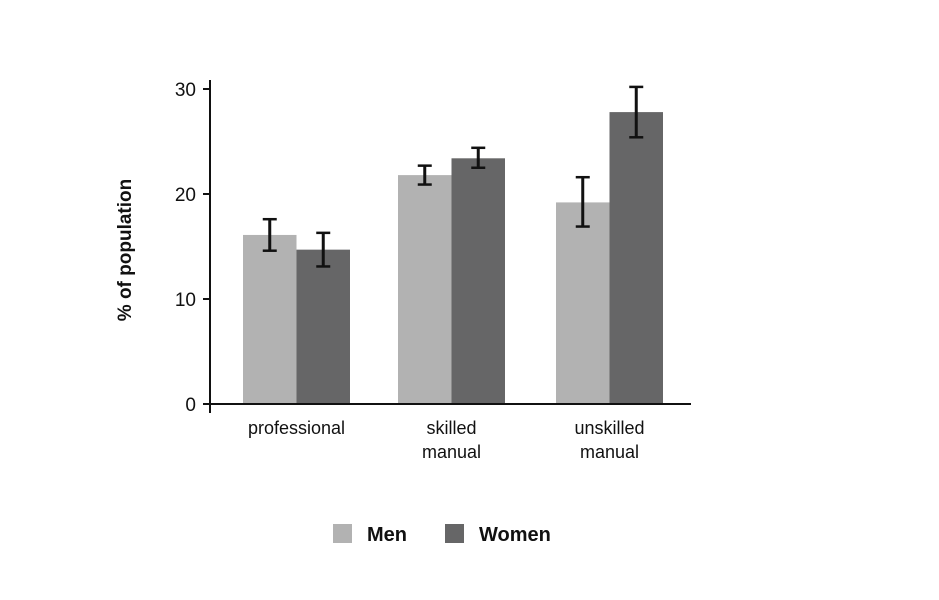 Image resolution: width=939 pixels, height=600 pixels. What do you see at coordinates (387, 535) in the screenshot?
I see `legend-label: Men` at bounding box center [387, 535].